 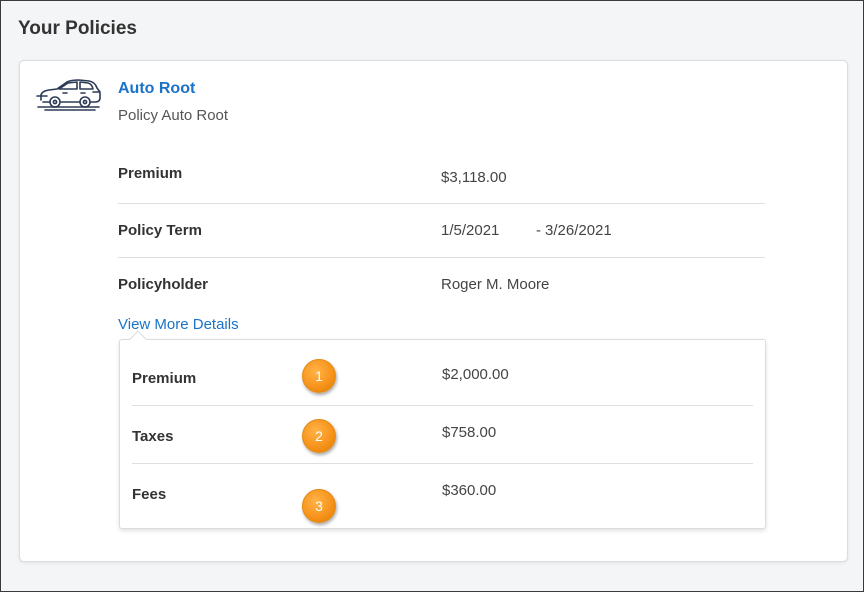 What do you see at coordinates (149, 494) in the screenshot?
I see `detail-fees-label: Fees` at bounding box center [149, 494].